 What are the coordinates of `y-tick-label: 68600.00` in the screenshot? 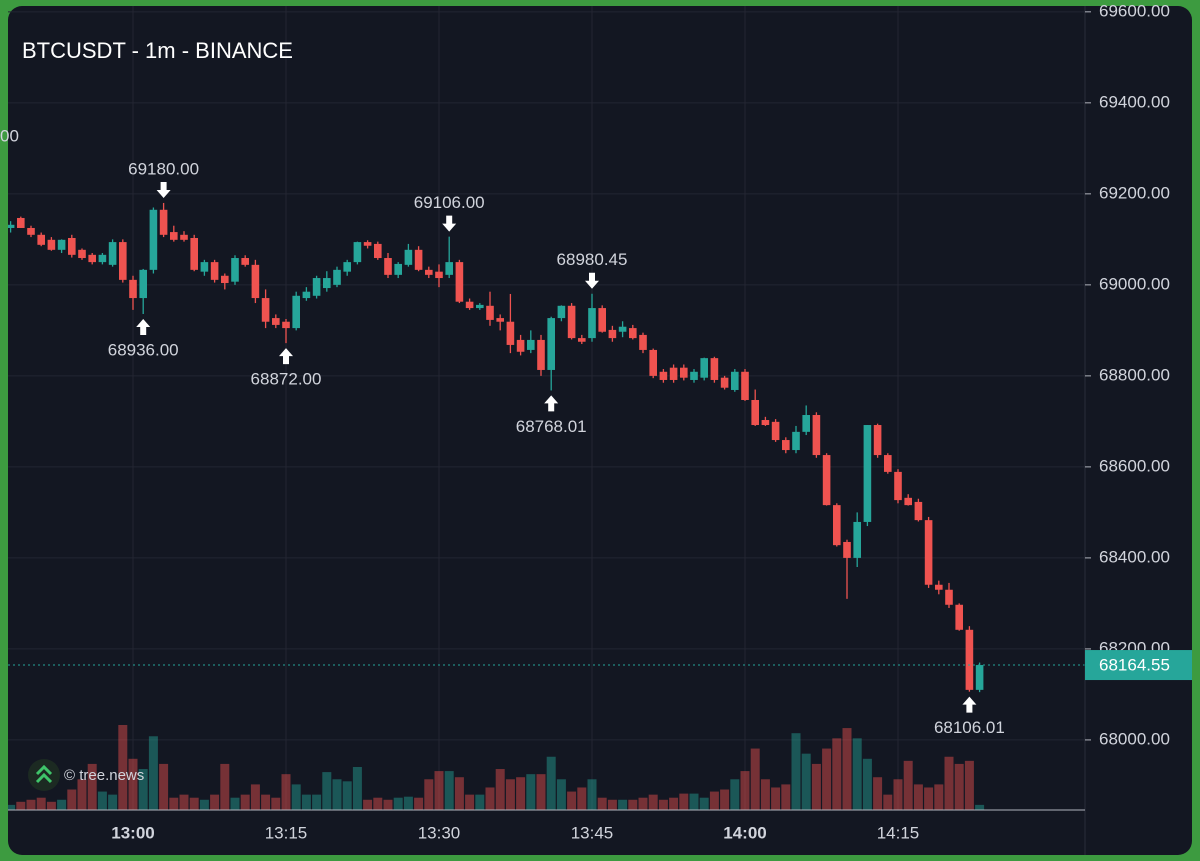 It's located at (1134, 465).